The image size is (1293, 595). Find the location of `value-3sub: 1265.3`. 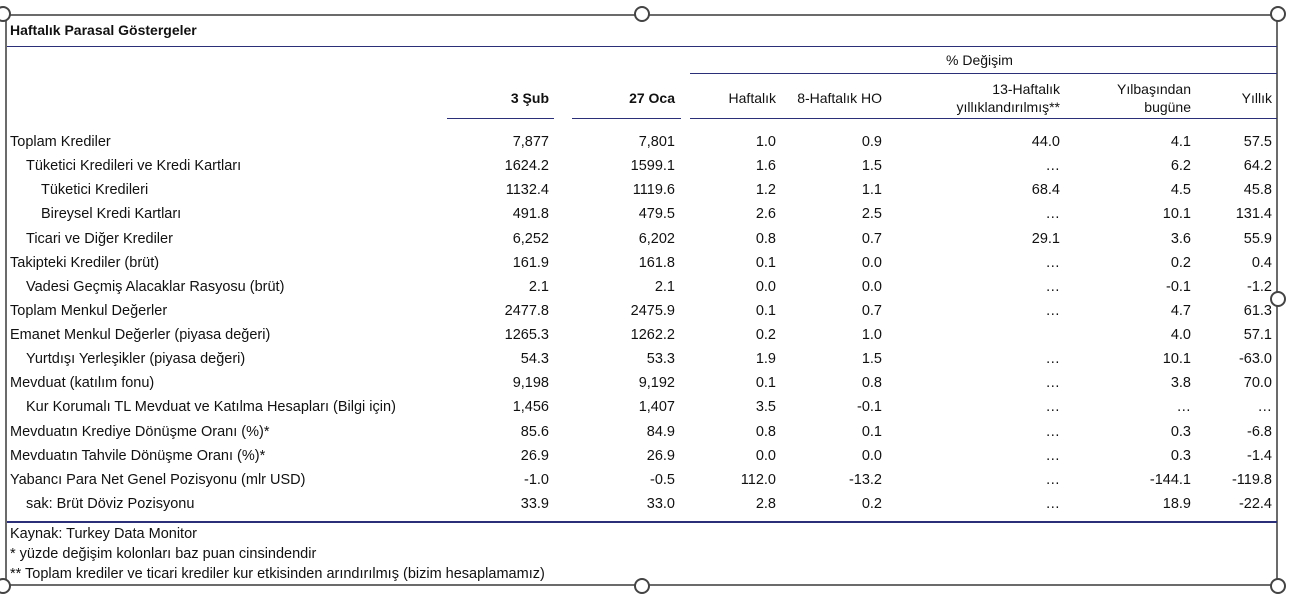

value-3sub: 1265.3 is located at coordinates (526, 335).